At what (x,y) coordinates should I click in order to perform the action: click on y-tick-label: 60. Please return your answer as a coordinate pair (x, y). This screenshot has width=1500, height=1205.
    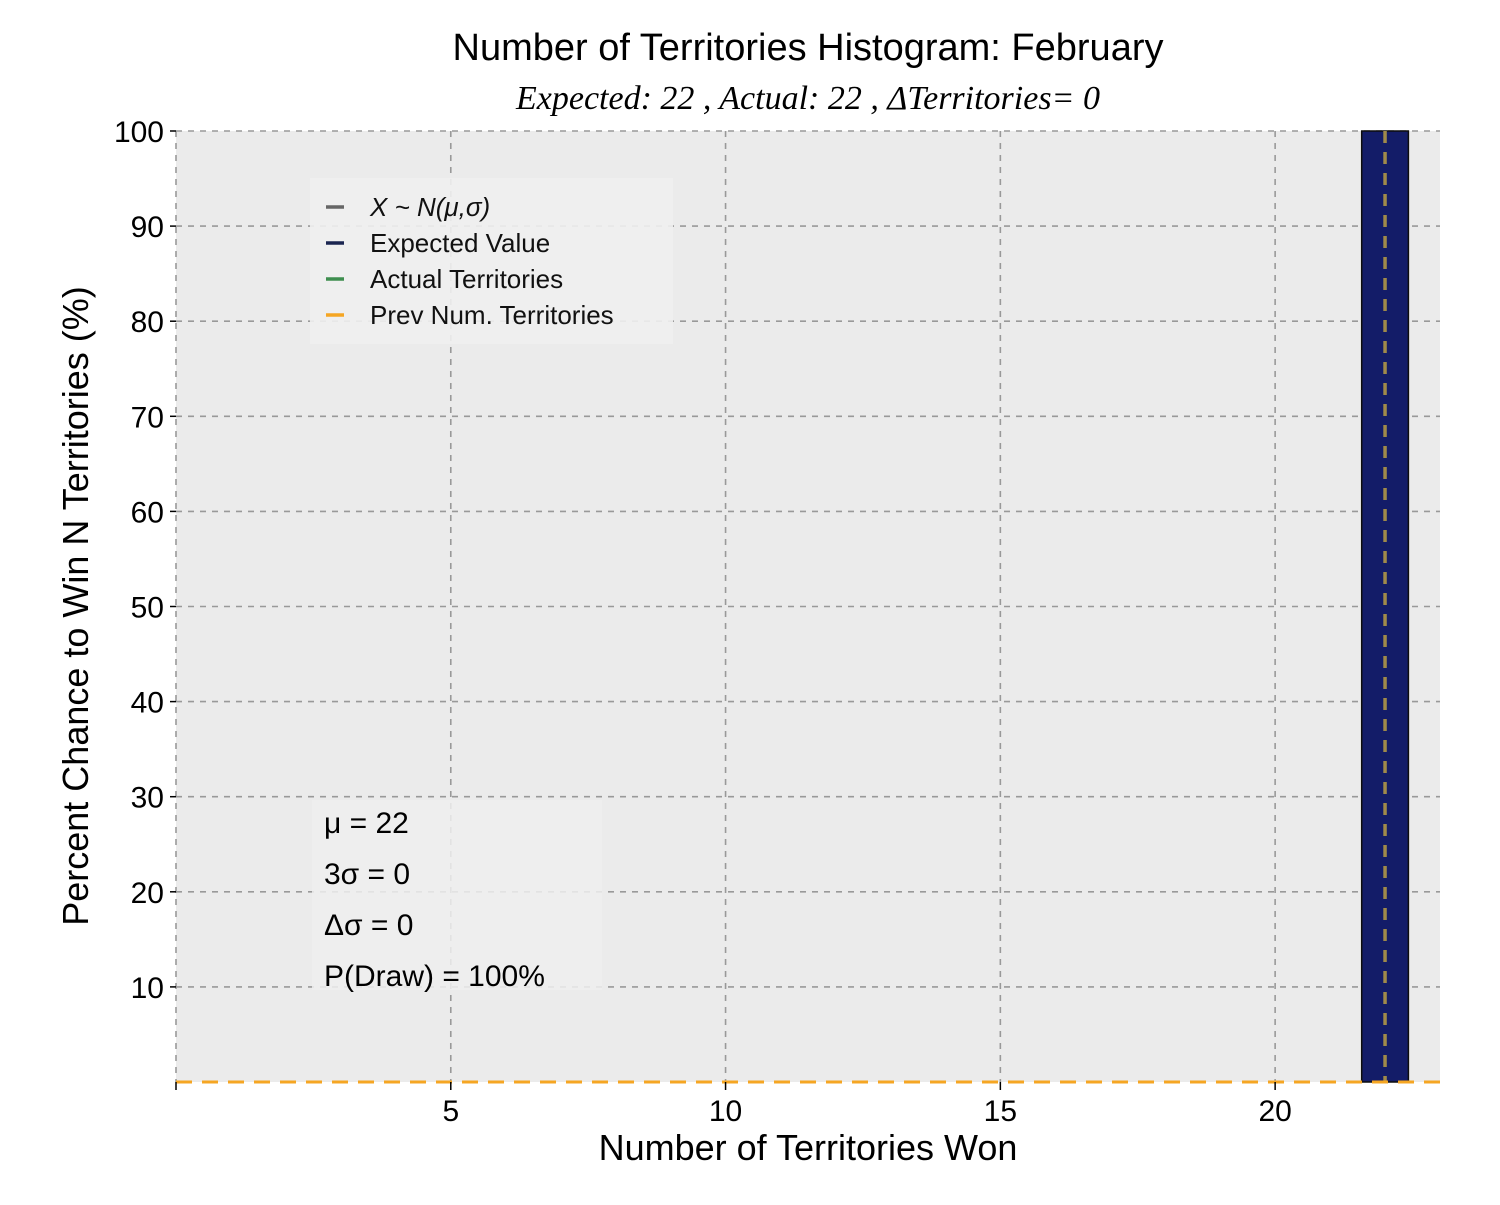
    Looking at the image, I should click on (147, 512).